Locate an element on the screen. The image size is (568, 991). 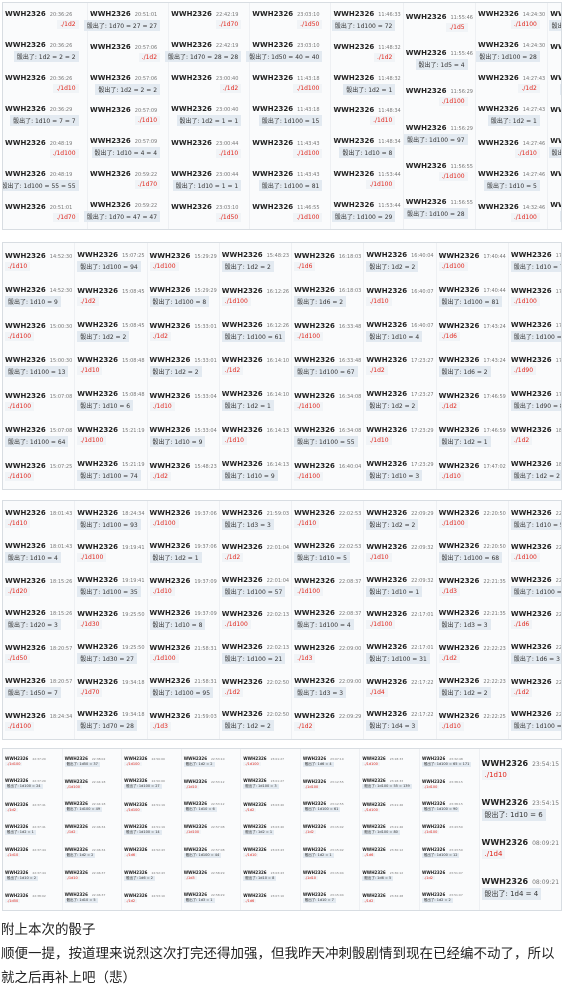
timestamp: 22:36:52 is located at coordinates (558, 715).